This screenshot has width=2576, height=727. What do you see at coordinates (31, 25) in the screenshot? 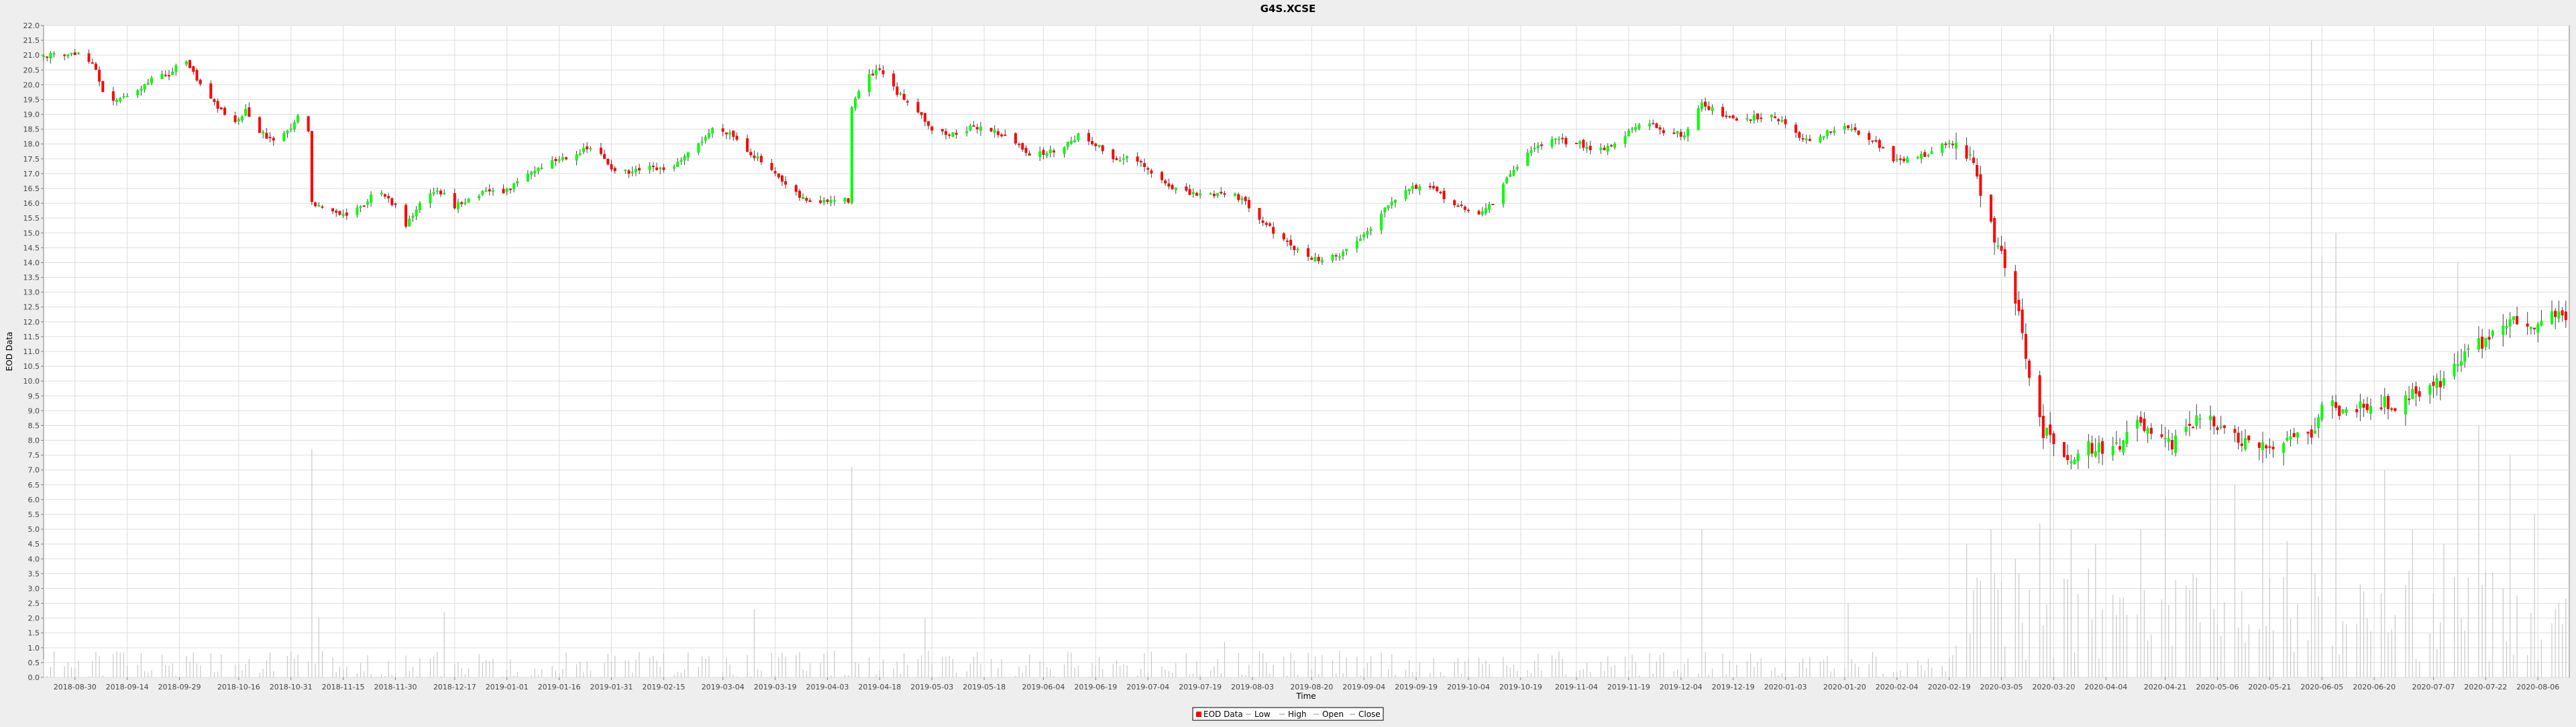
I see `y-tick-label: 22.0` at bounding box center [31, 25].